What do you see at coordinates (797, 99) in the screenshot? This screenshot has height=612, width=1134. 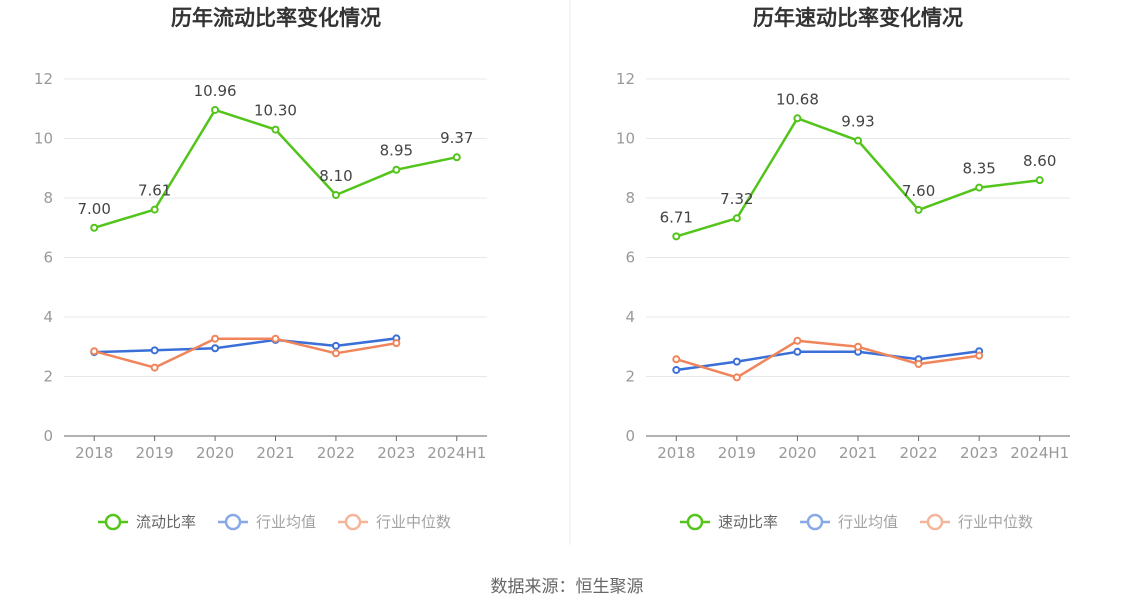 I see `data-label: 10.68` at bounding box center [797, 99].